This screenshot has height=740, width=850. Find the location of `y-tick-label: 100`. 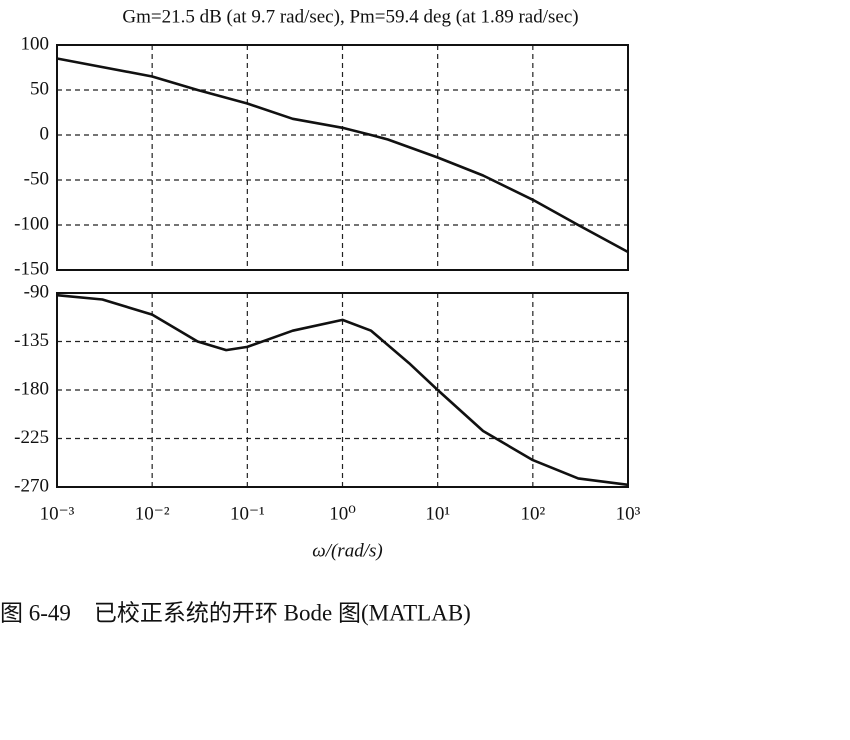

y-tick-label: 100 is located at coordinates (35, 43).